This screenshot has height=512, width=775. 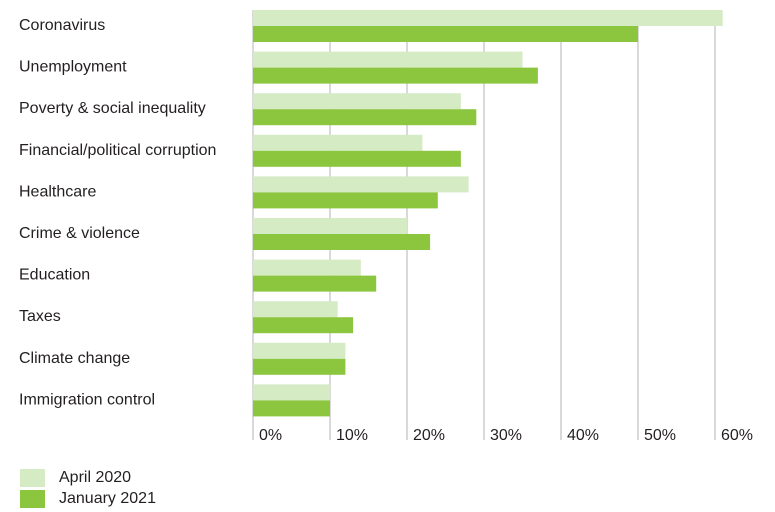 I want to click on bar-taxes-april-2020, so click(x=295, y=309).